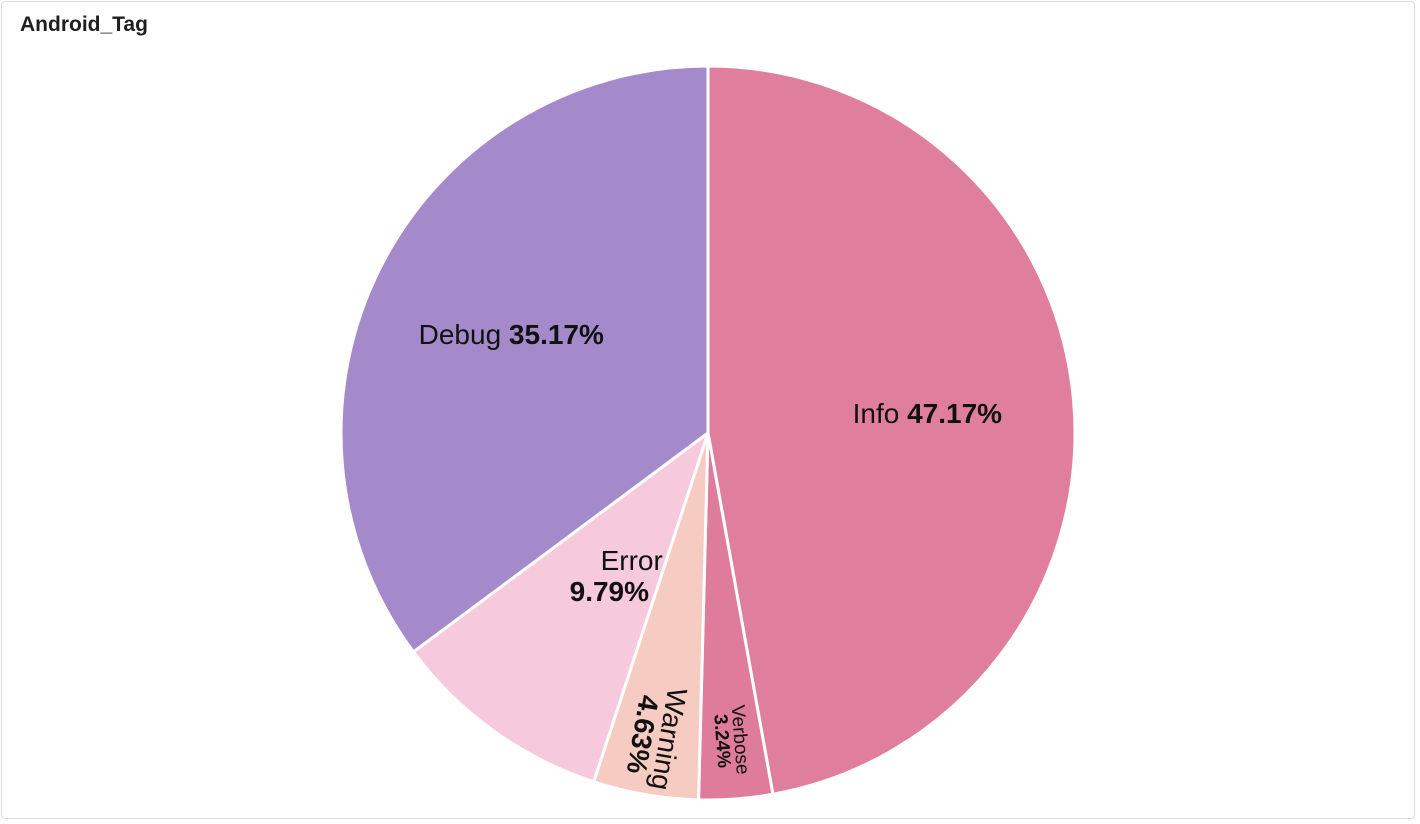  What do you see at coordinates (721, 740) in the screenshot?
I see `slice-percentage: 3.24%` at bounding box center [721, 740].